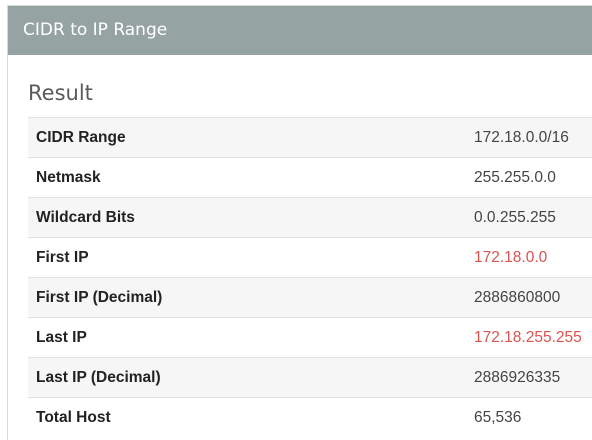 Image resolution: width=592 pixels, height=440 pixels. I want to click on row-value-cidr-range: 172.18.0.0/16, so click(529, 137).